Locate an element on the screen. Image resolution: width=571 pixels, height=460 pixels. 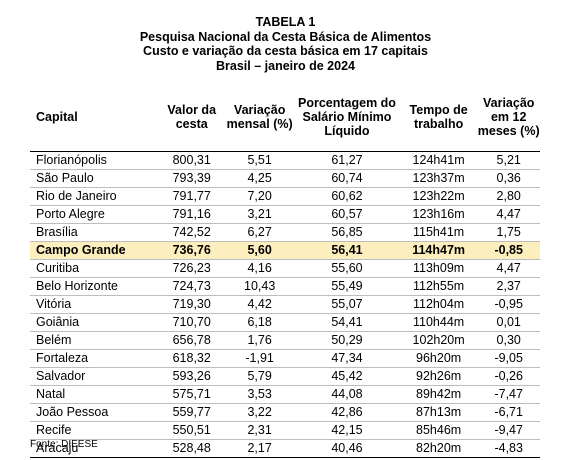
cell-porcentagem: 56,85 is located at coordinates (347, 232).